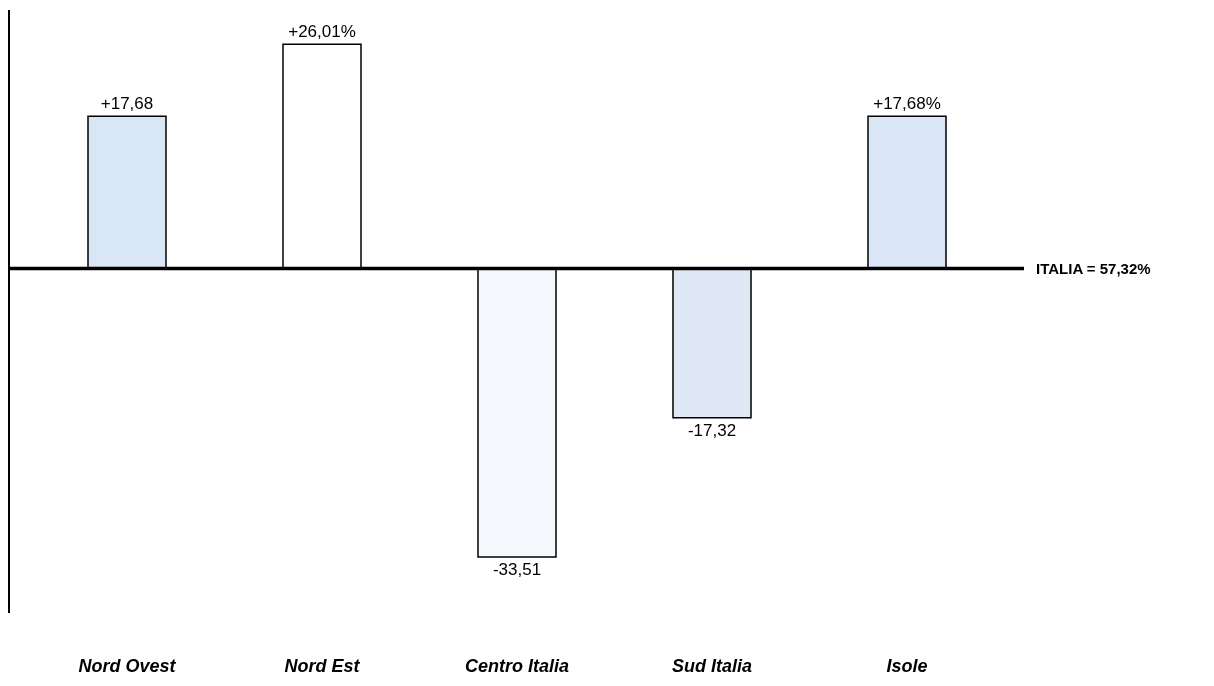 Image resolution: width=1214 pixels, height=686 pixels. I want to click on x-tick-label: Isole, so click(907, 666).